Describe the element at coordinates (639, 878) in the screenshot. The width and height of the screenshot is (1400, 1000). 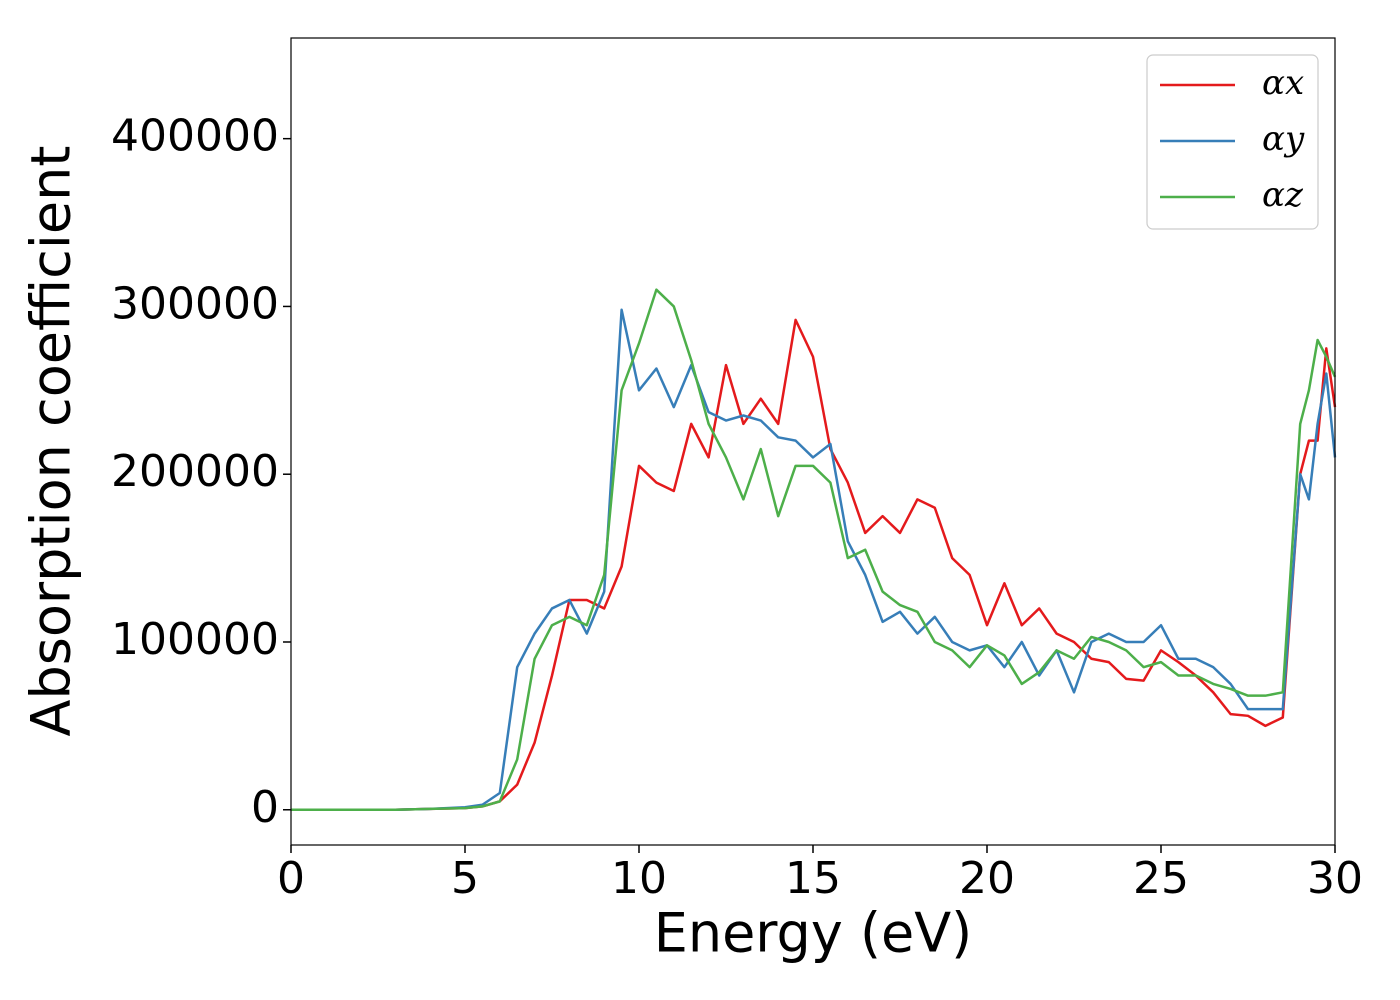
I see `x-tick-label: 10` at that location.